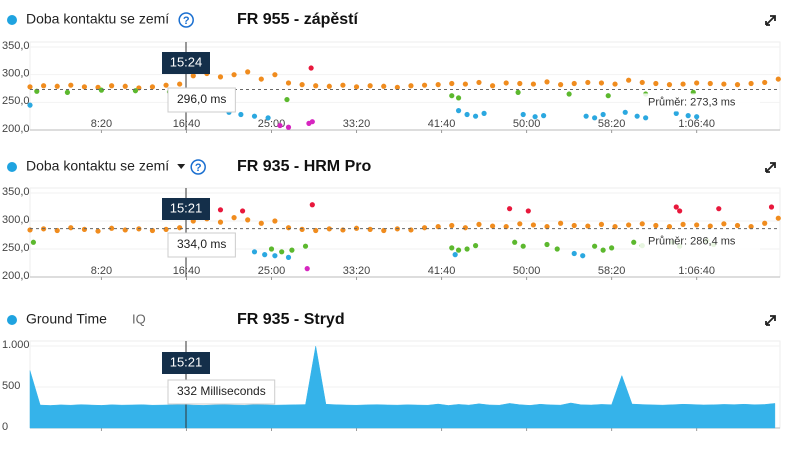 The image size is (792, 450). I want to click on y-tick-label: 300,0, so click(16, 74).